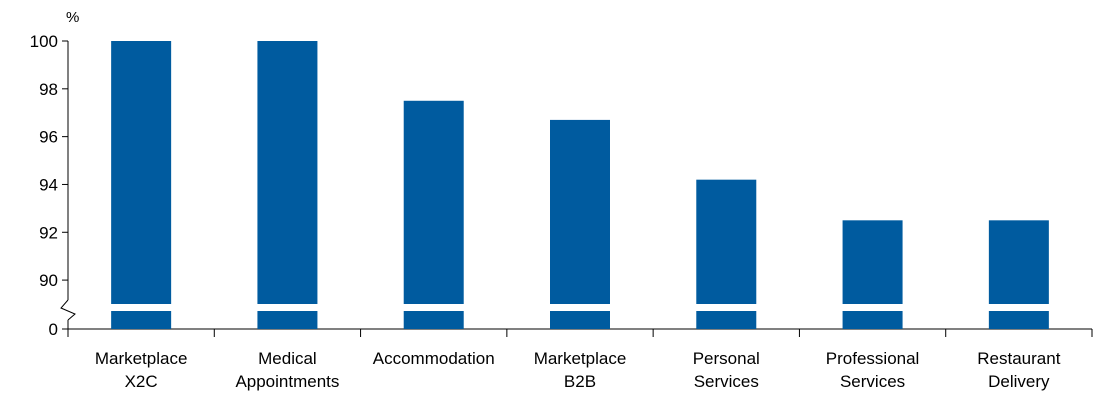  I want to click on x-category-label: Medical, so click(287, 358).